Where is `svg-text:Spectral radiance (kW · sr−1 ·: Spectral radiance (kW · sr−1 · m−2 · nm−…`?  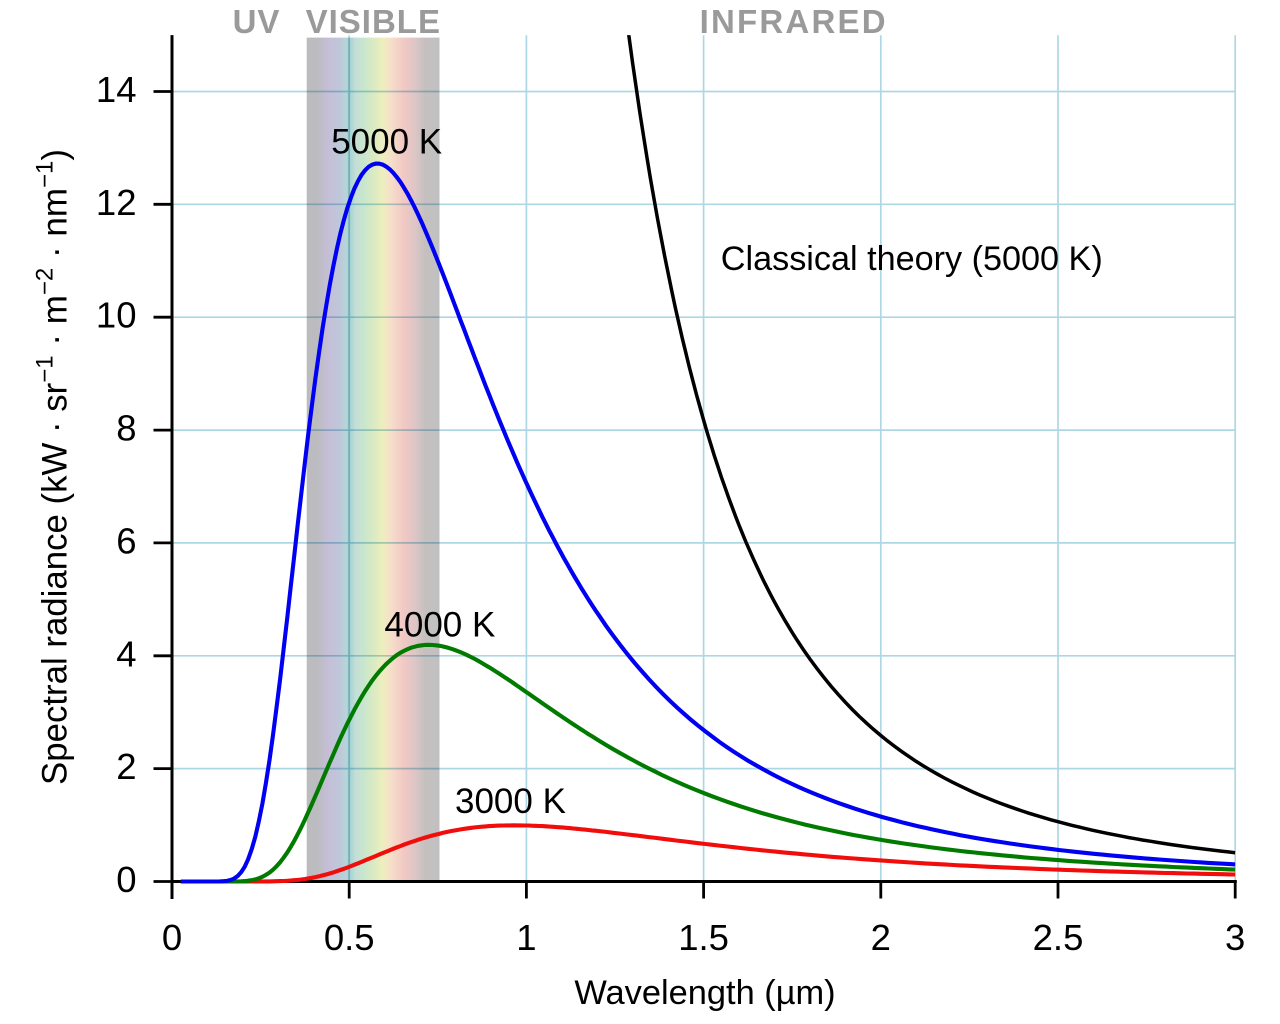 svg-text:Spectral radiance (kW · sr−1 ·: Spectral radiance (kW · sr−1 · m−2 · nm−… is located at coordinates (53, 467).